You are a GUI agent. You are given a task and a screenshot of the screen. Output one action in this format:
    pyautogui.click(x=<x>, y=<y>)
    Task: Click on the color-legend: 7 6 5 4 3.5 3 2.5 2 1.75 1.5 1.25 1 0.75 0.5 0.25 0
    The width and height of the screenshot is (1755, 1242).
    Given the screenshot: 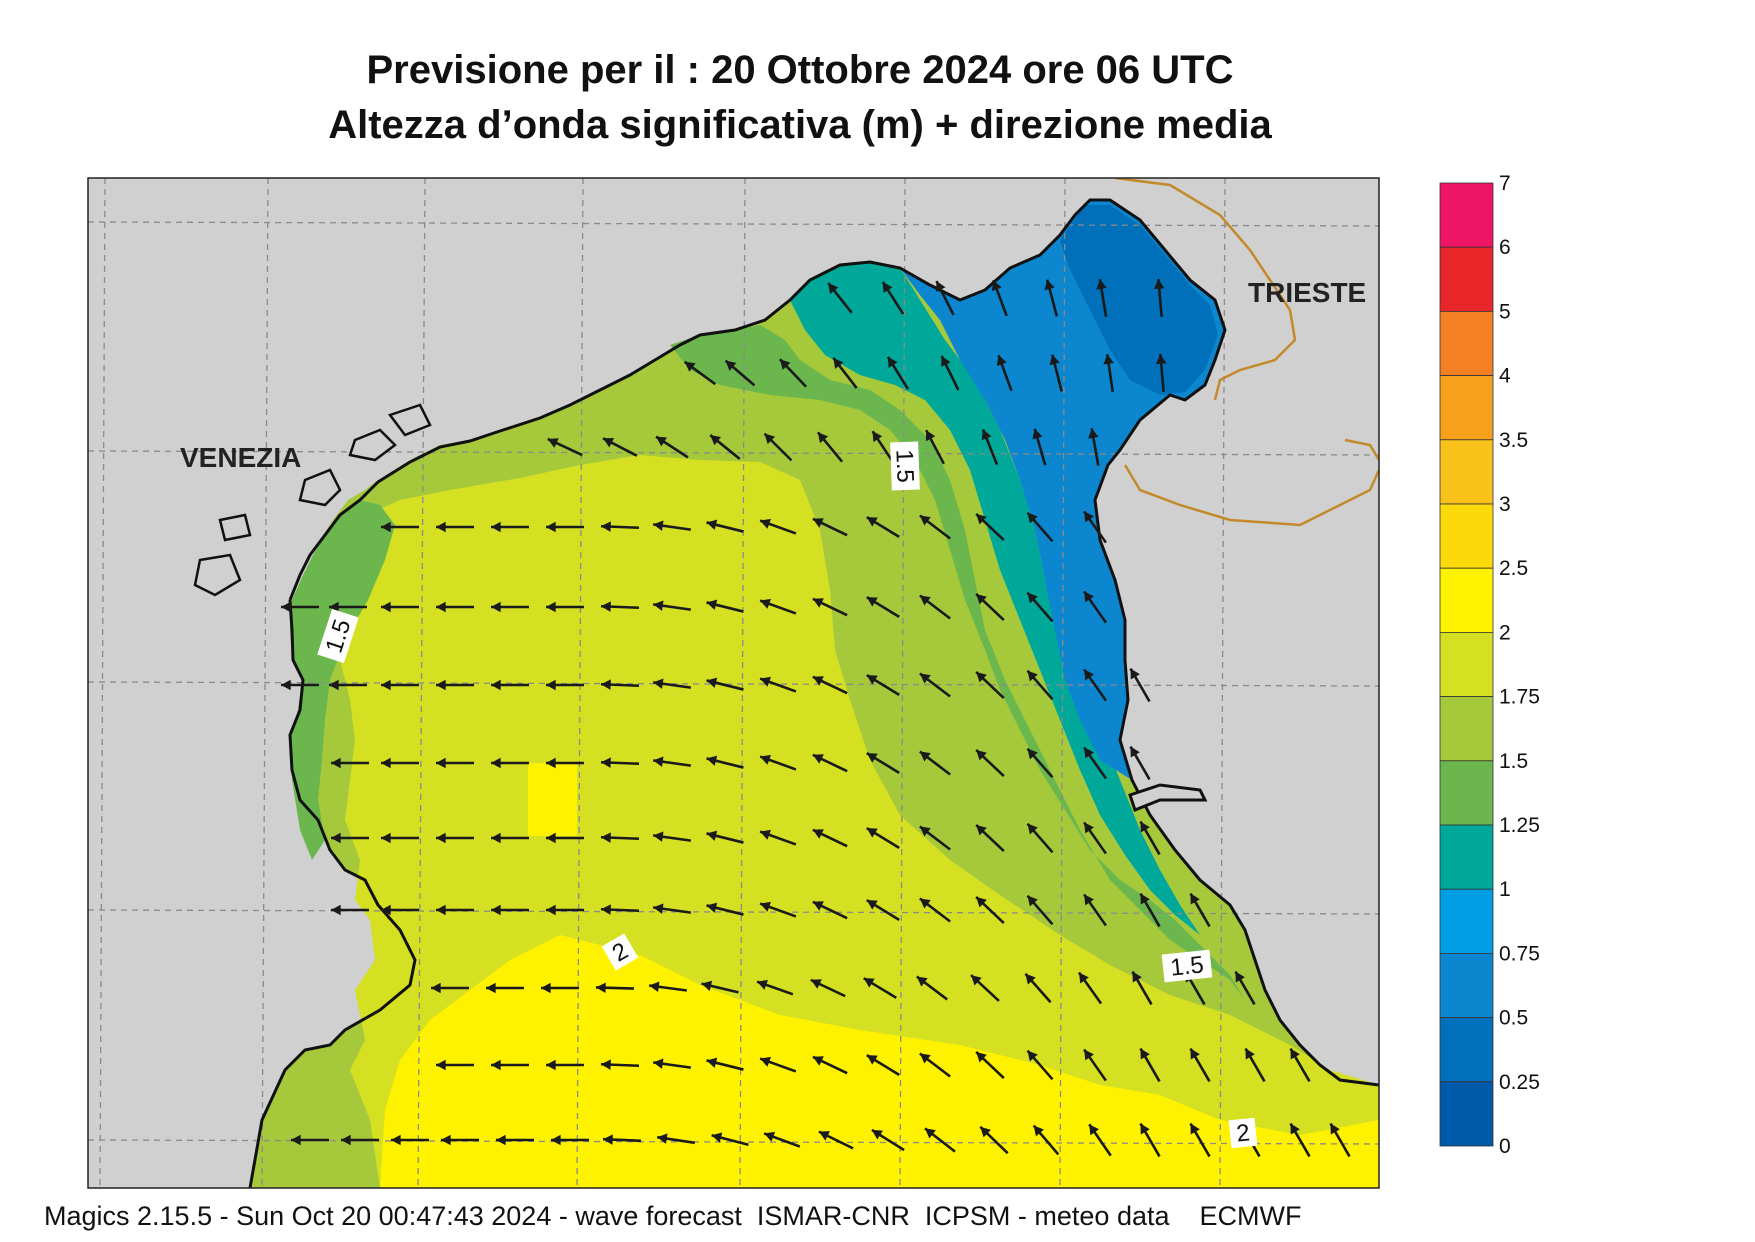 What is the action you would take?
    pyautogui.click(x=1489, y=665)
    